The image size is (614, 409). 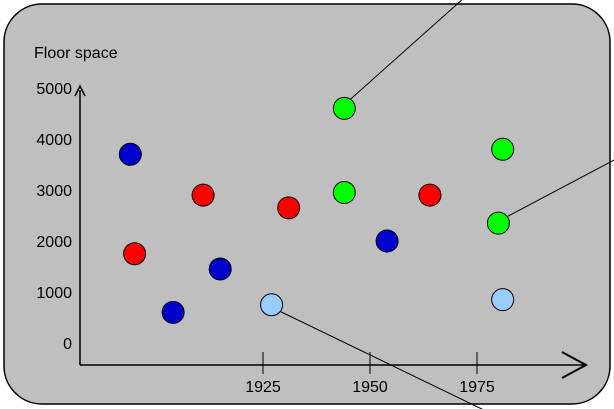 What do you see at coordinates (370, 387) in the screenshot?
I see `x-tick-label: 1950` at bounding box center [370, 387].